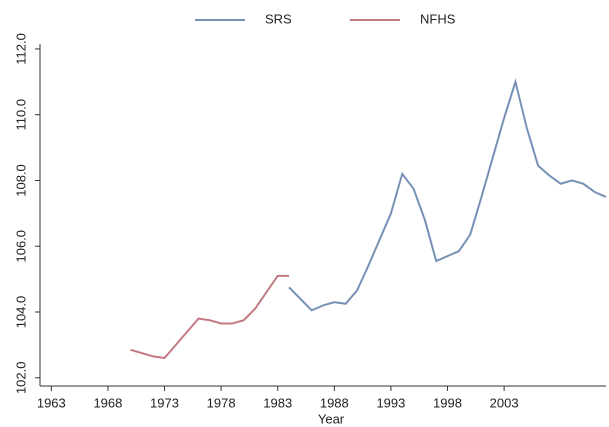 Image resolution: width=609 pixels, height=427 pixels. Describe the element at coordinates (277, 402) in the screenshot. I see `x-tick-label: 1983` at that location.